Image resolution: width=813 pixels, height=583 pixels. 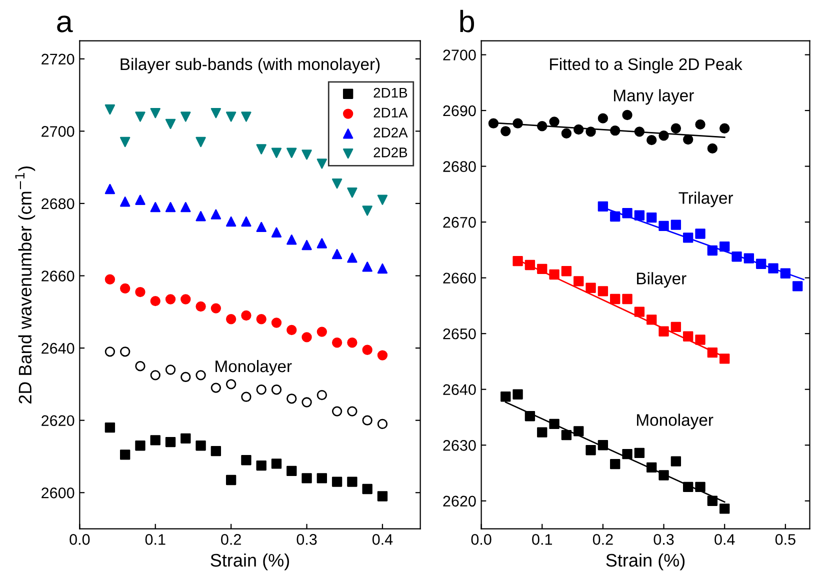 I want to click on y-axis-title: 2D Band wavenumber (cm$^{−1}$), so click(x=25, y=285).